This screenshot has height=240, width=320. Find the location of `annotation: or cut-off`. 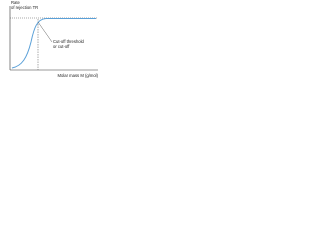

annotation: or cut-off is located at coordinates (61, 46).